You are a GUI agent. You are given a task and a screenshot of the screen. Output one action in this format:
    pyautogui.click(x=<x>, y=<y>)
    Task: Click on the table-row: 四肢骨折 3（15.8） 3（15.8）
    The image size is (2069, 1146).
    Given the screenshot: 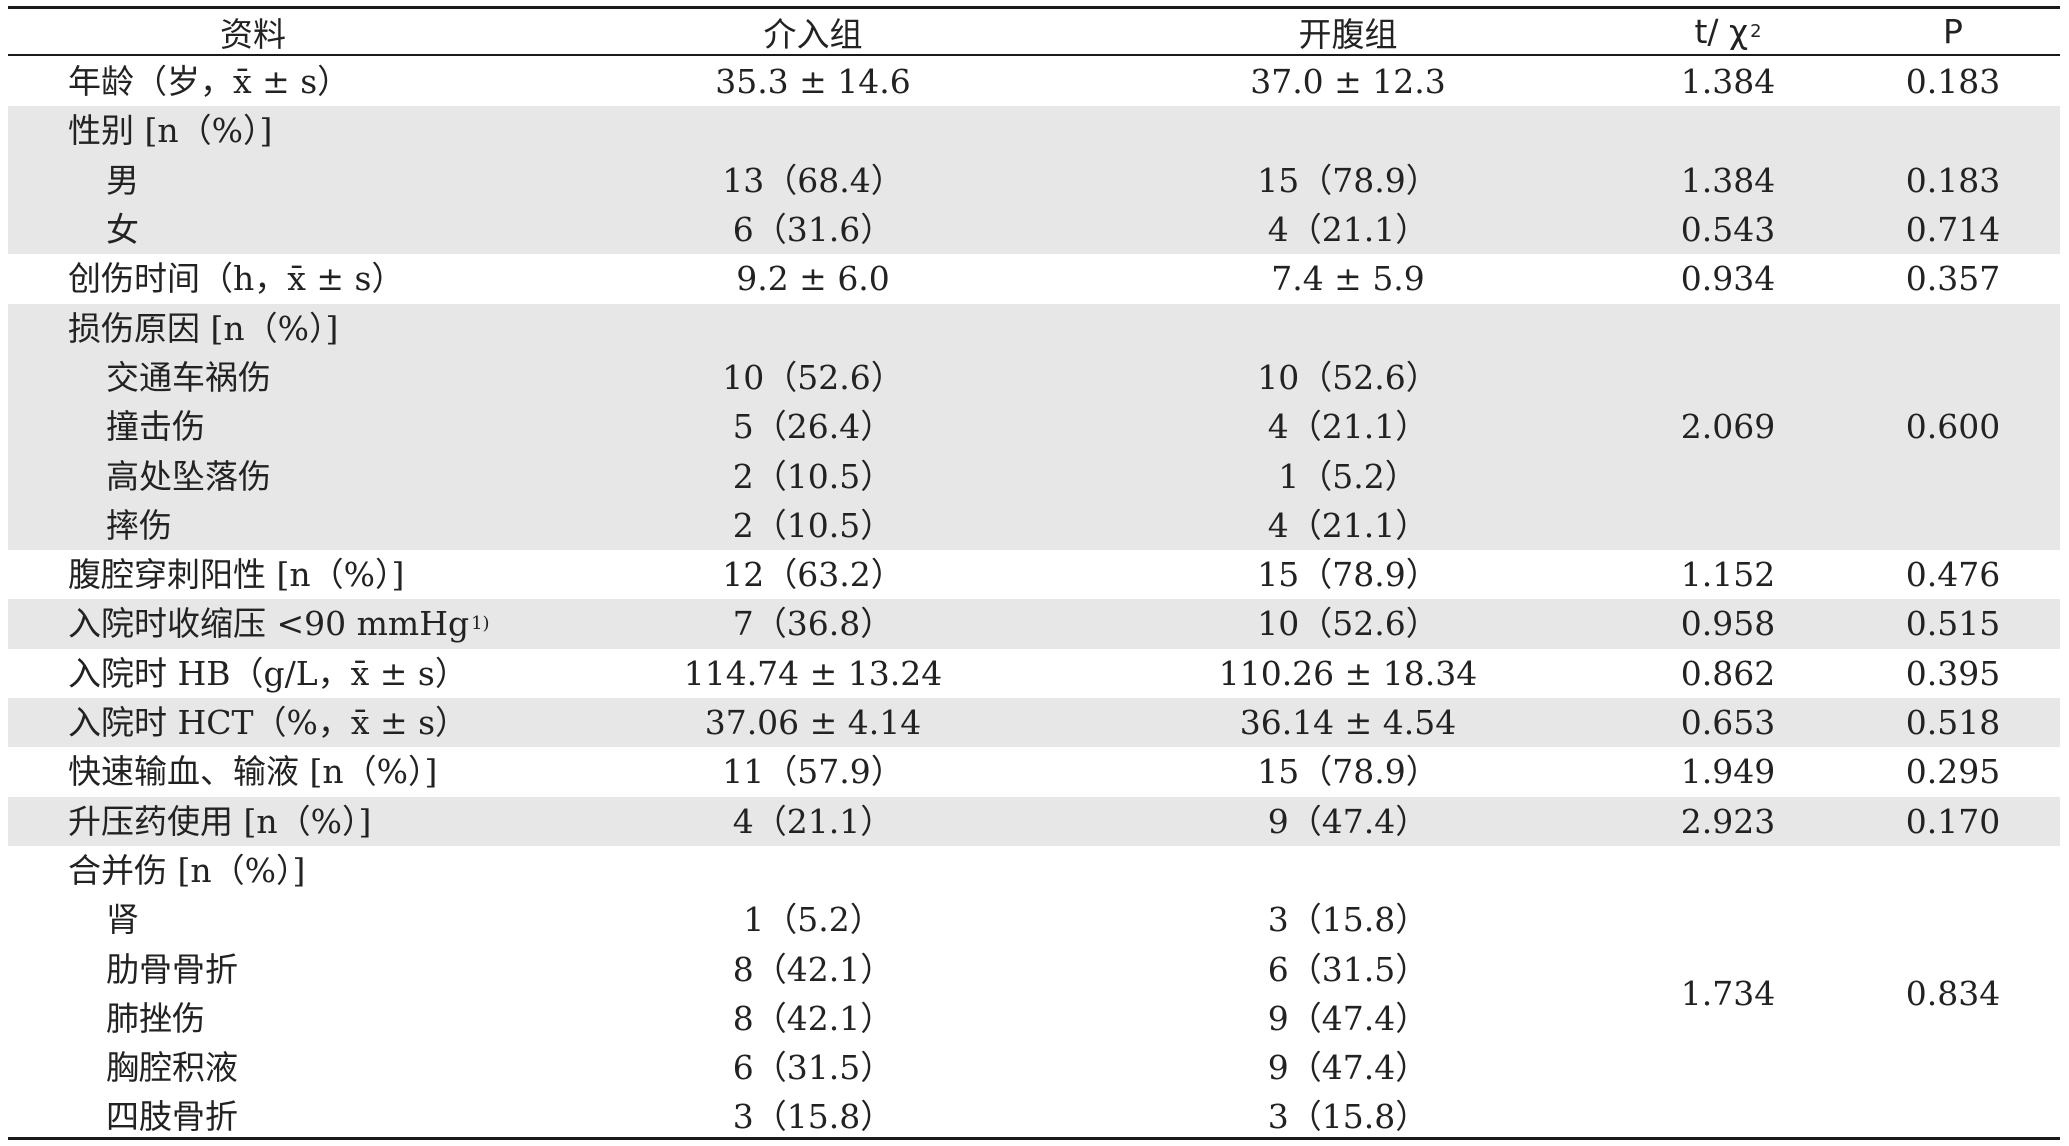 What is the action you would take?
    pyautogui.click(x=1034, y=1116)
    